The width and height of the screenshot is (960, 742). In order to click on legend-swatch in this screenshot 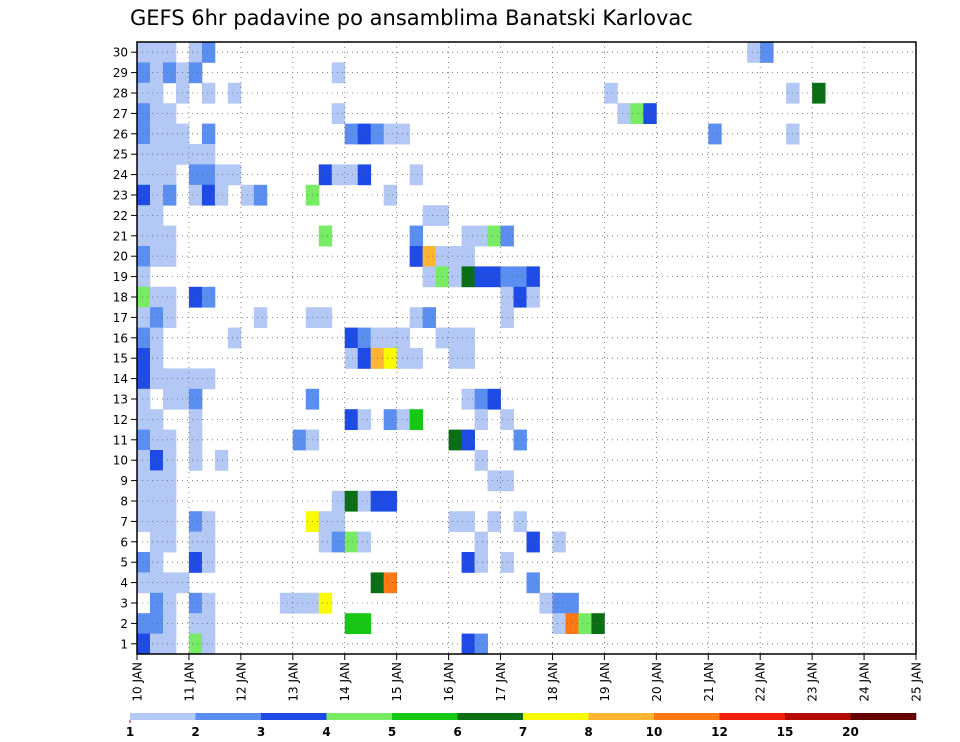, I will do `click(425, 716)`.